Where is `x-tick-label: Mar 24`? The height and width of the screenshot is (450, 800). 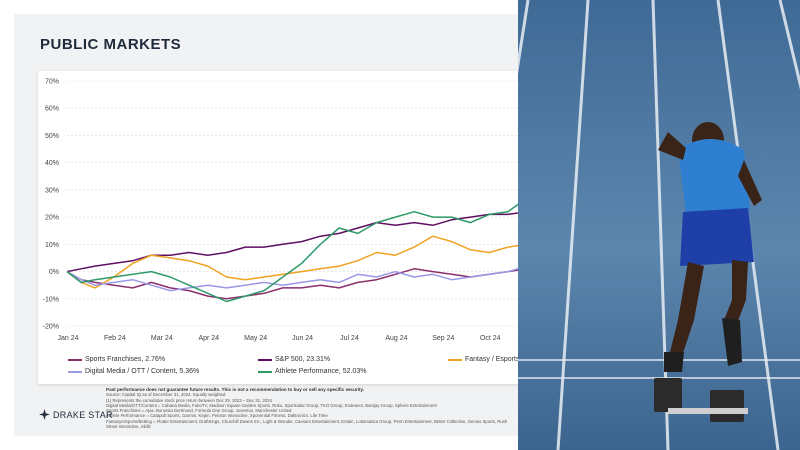 x-tick-label: Mar 24 is located at coordinates (162, 338).